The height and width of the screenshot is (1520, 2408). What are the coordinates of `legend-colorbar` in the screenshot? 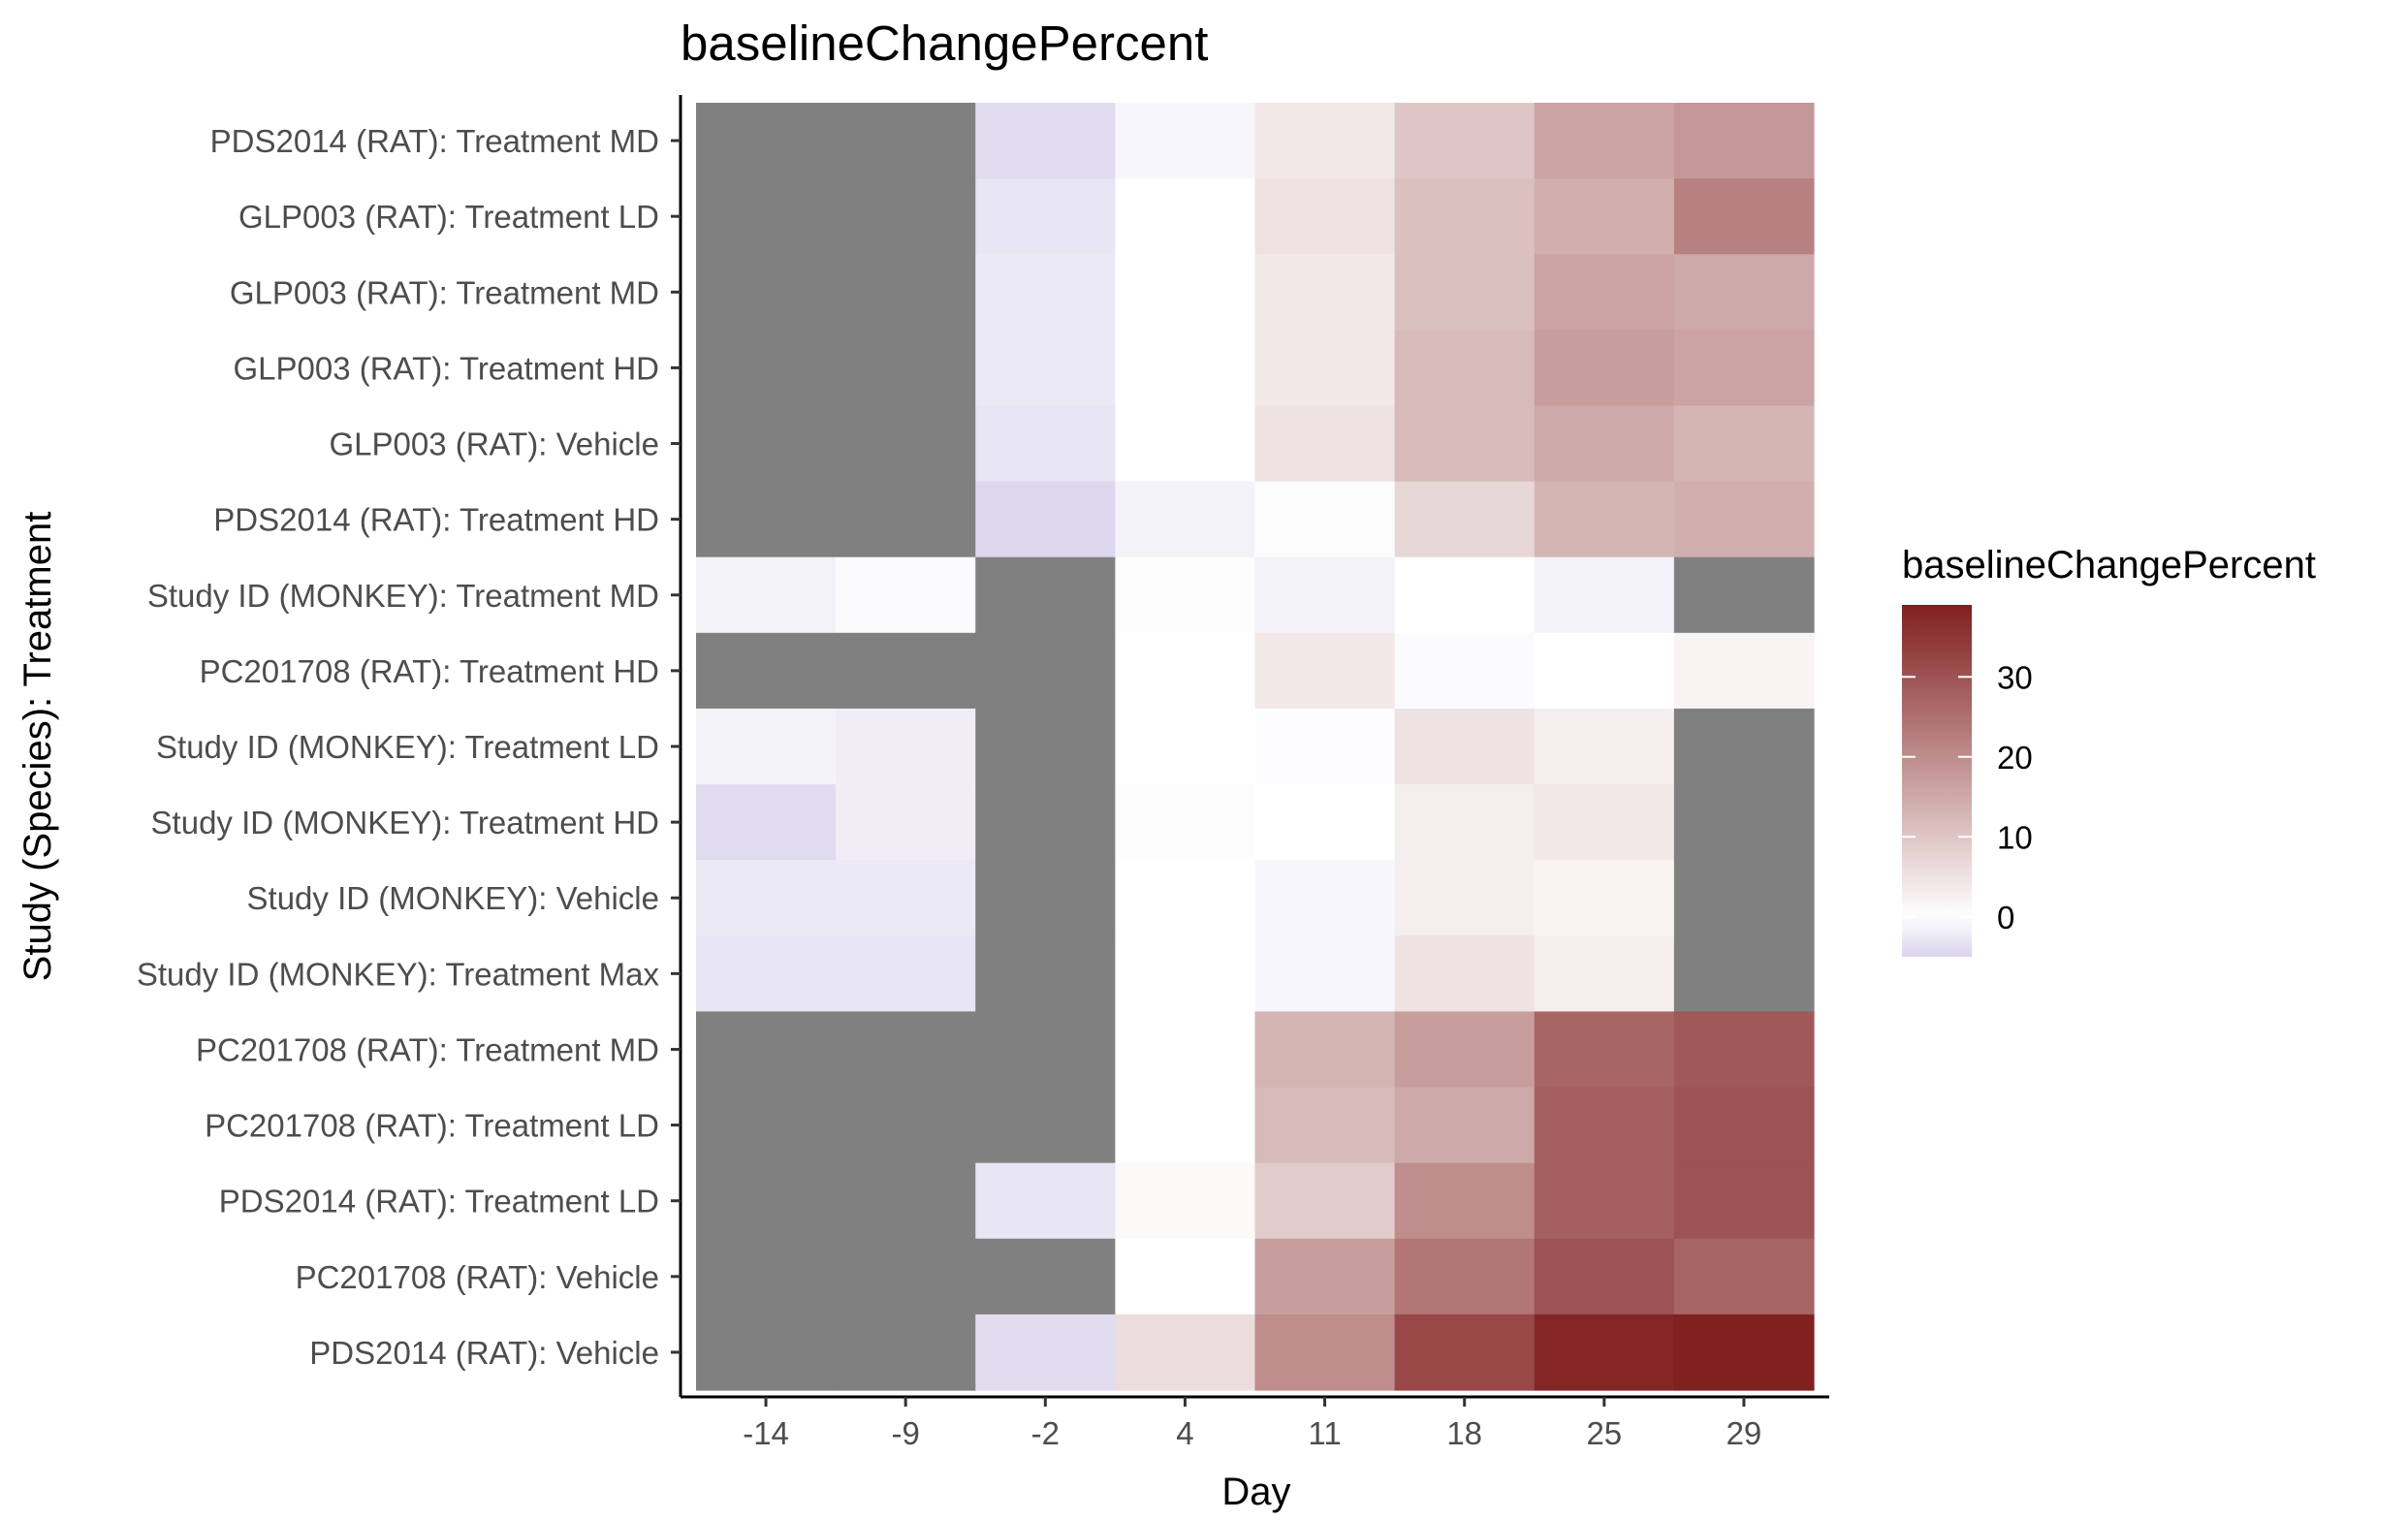 It's located at (1937, 781).